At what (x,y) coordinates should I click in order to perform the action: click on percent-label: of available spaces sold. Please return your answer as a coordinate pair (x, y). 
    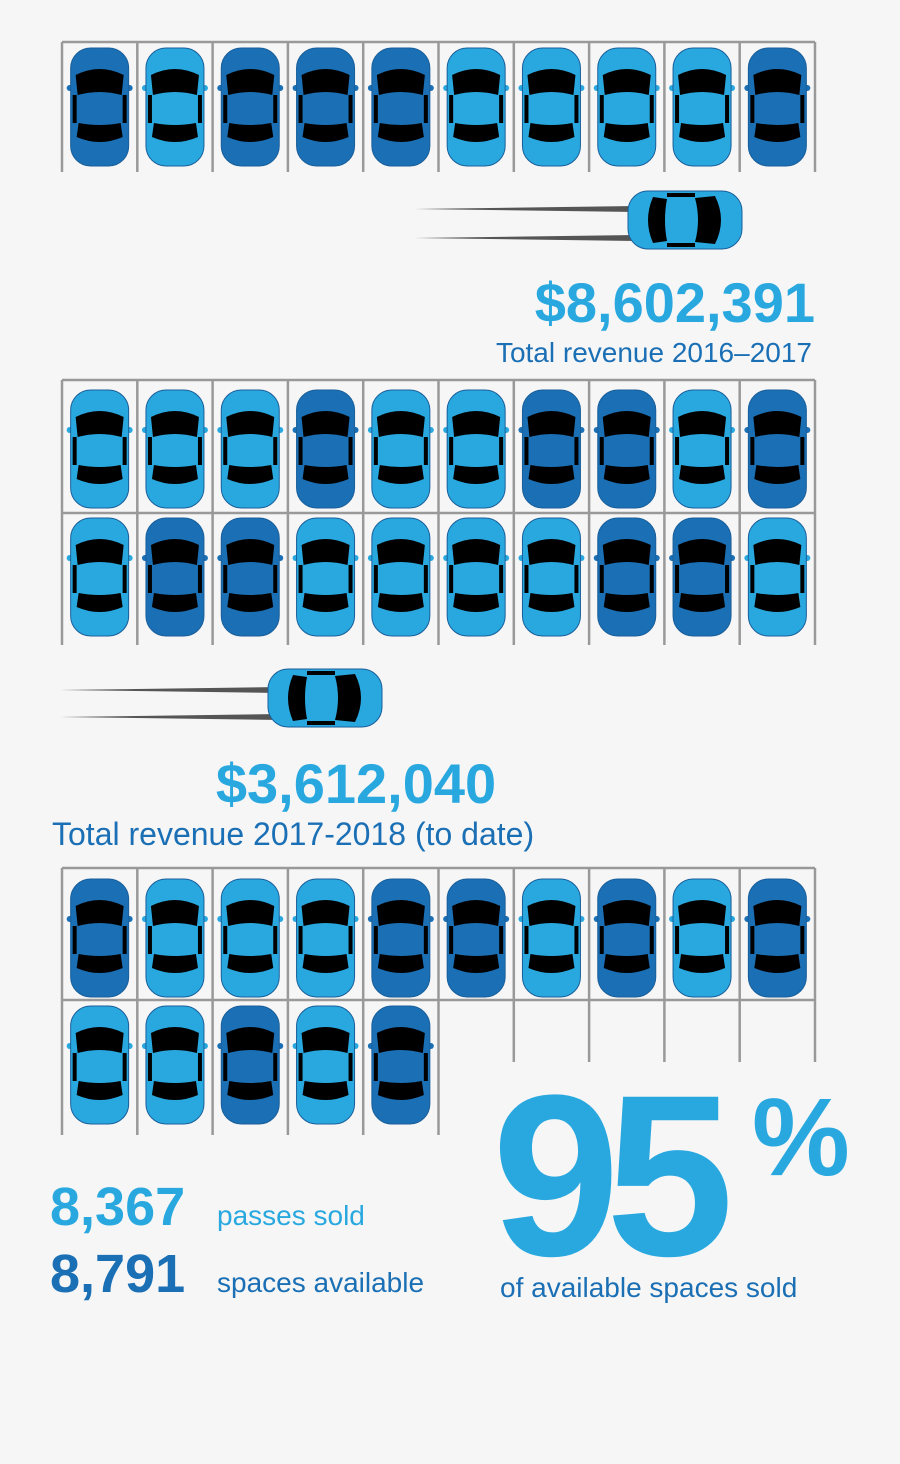
    Looking at the image, I should click on (648, 1287).